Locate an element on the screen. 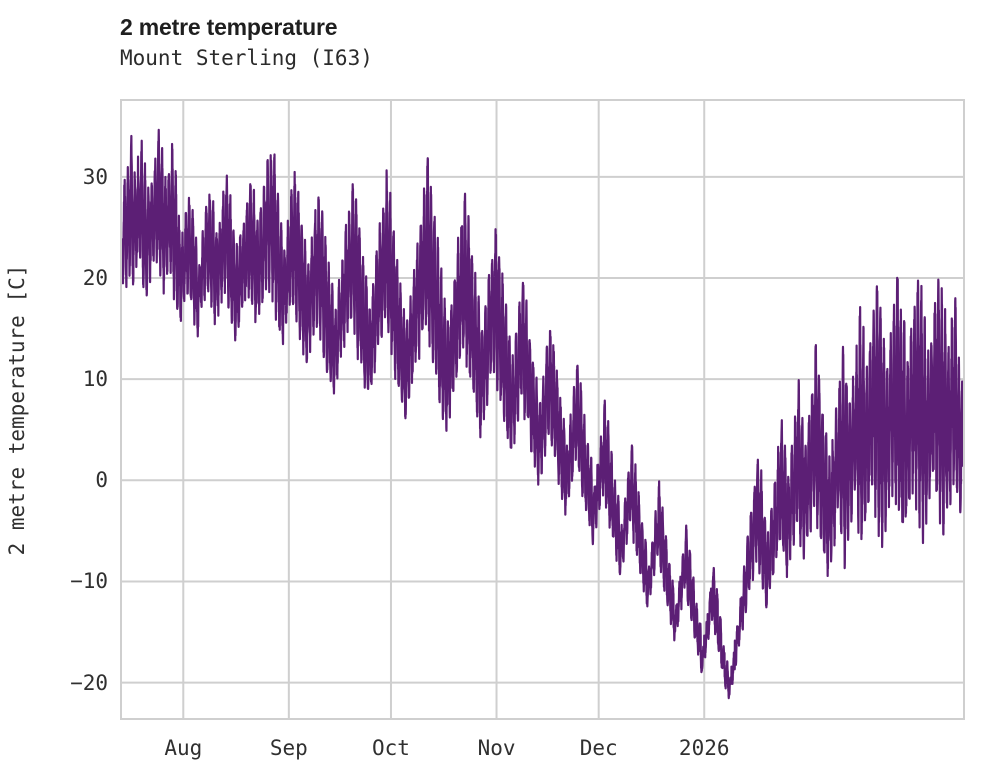 This screenshot has height=782, width=981. y-axis-tick-label: −20 is located at coordinates (89, 682).